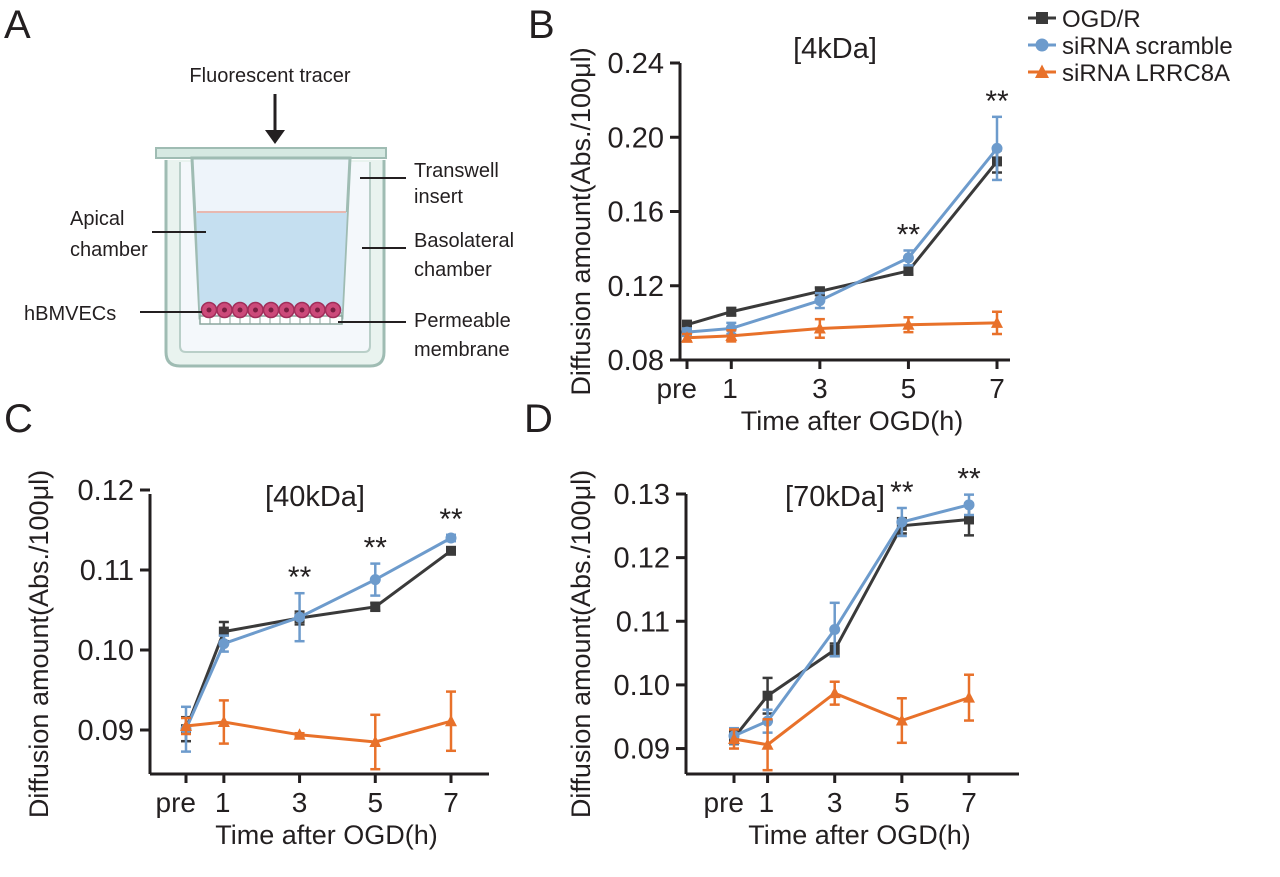  What do you see at coordinates (835, 497) in the screenshot?
I see `chart-title: [70kDa]` at bounding box center [835, 497].